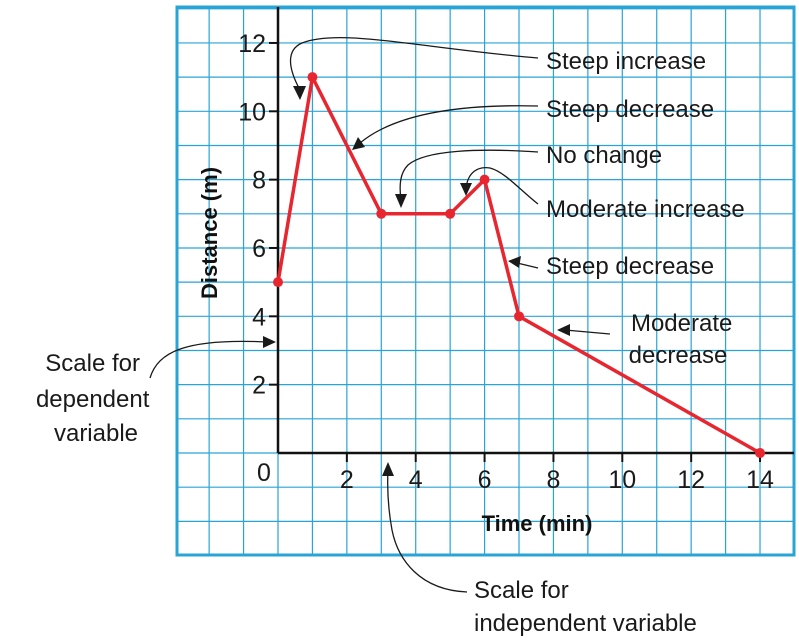 Image resolution: width=799 pixels, height=644 pixels. I want to click on arrow-no-change, so click(469, 175).